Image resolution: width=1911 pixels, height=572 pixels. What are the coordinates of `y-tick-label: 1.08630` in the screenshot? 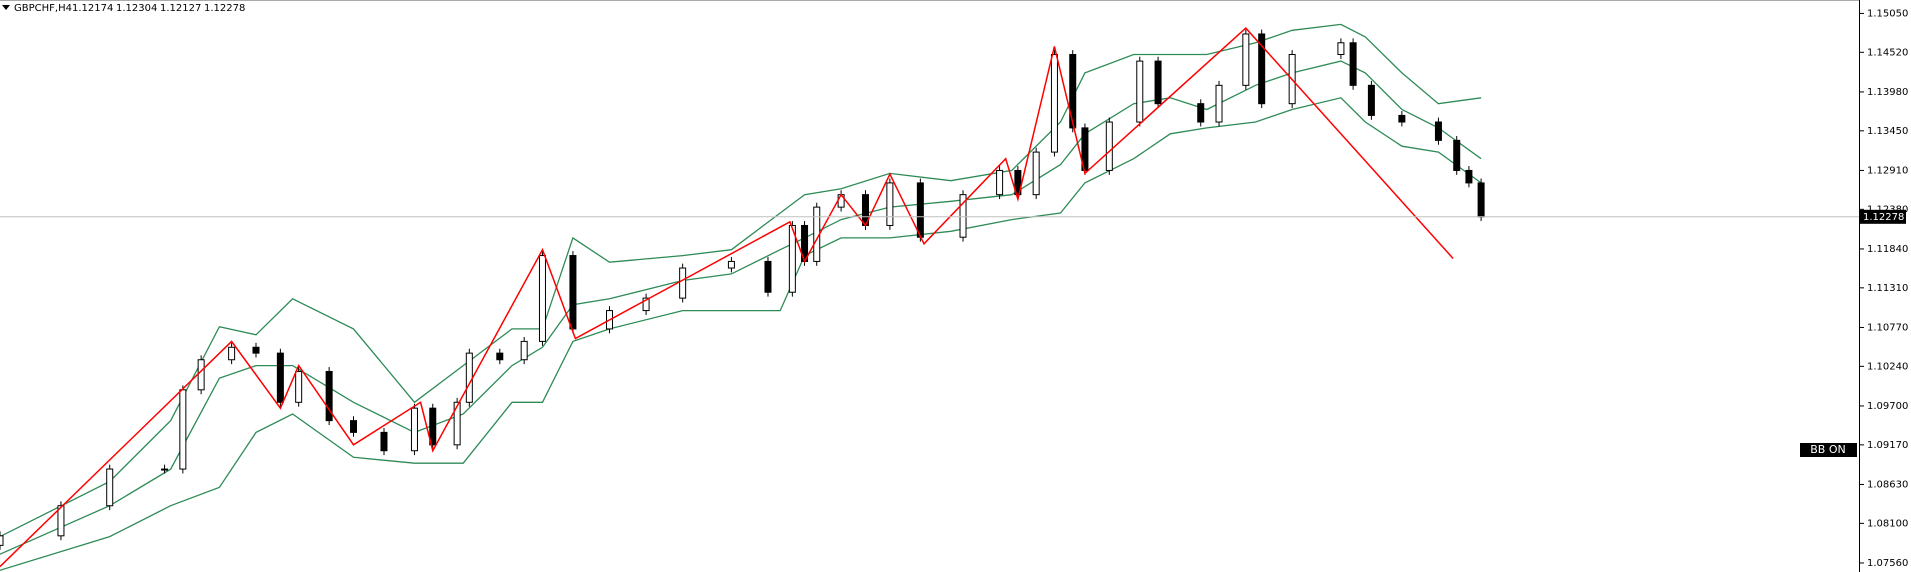 It's located at (1887, 484).